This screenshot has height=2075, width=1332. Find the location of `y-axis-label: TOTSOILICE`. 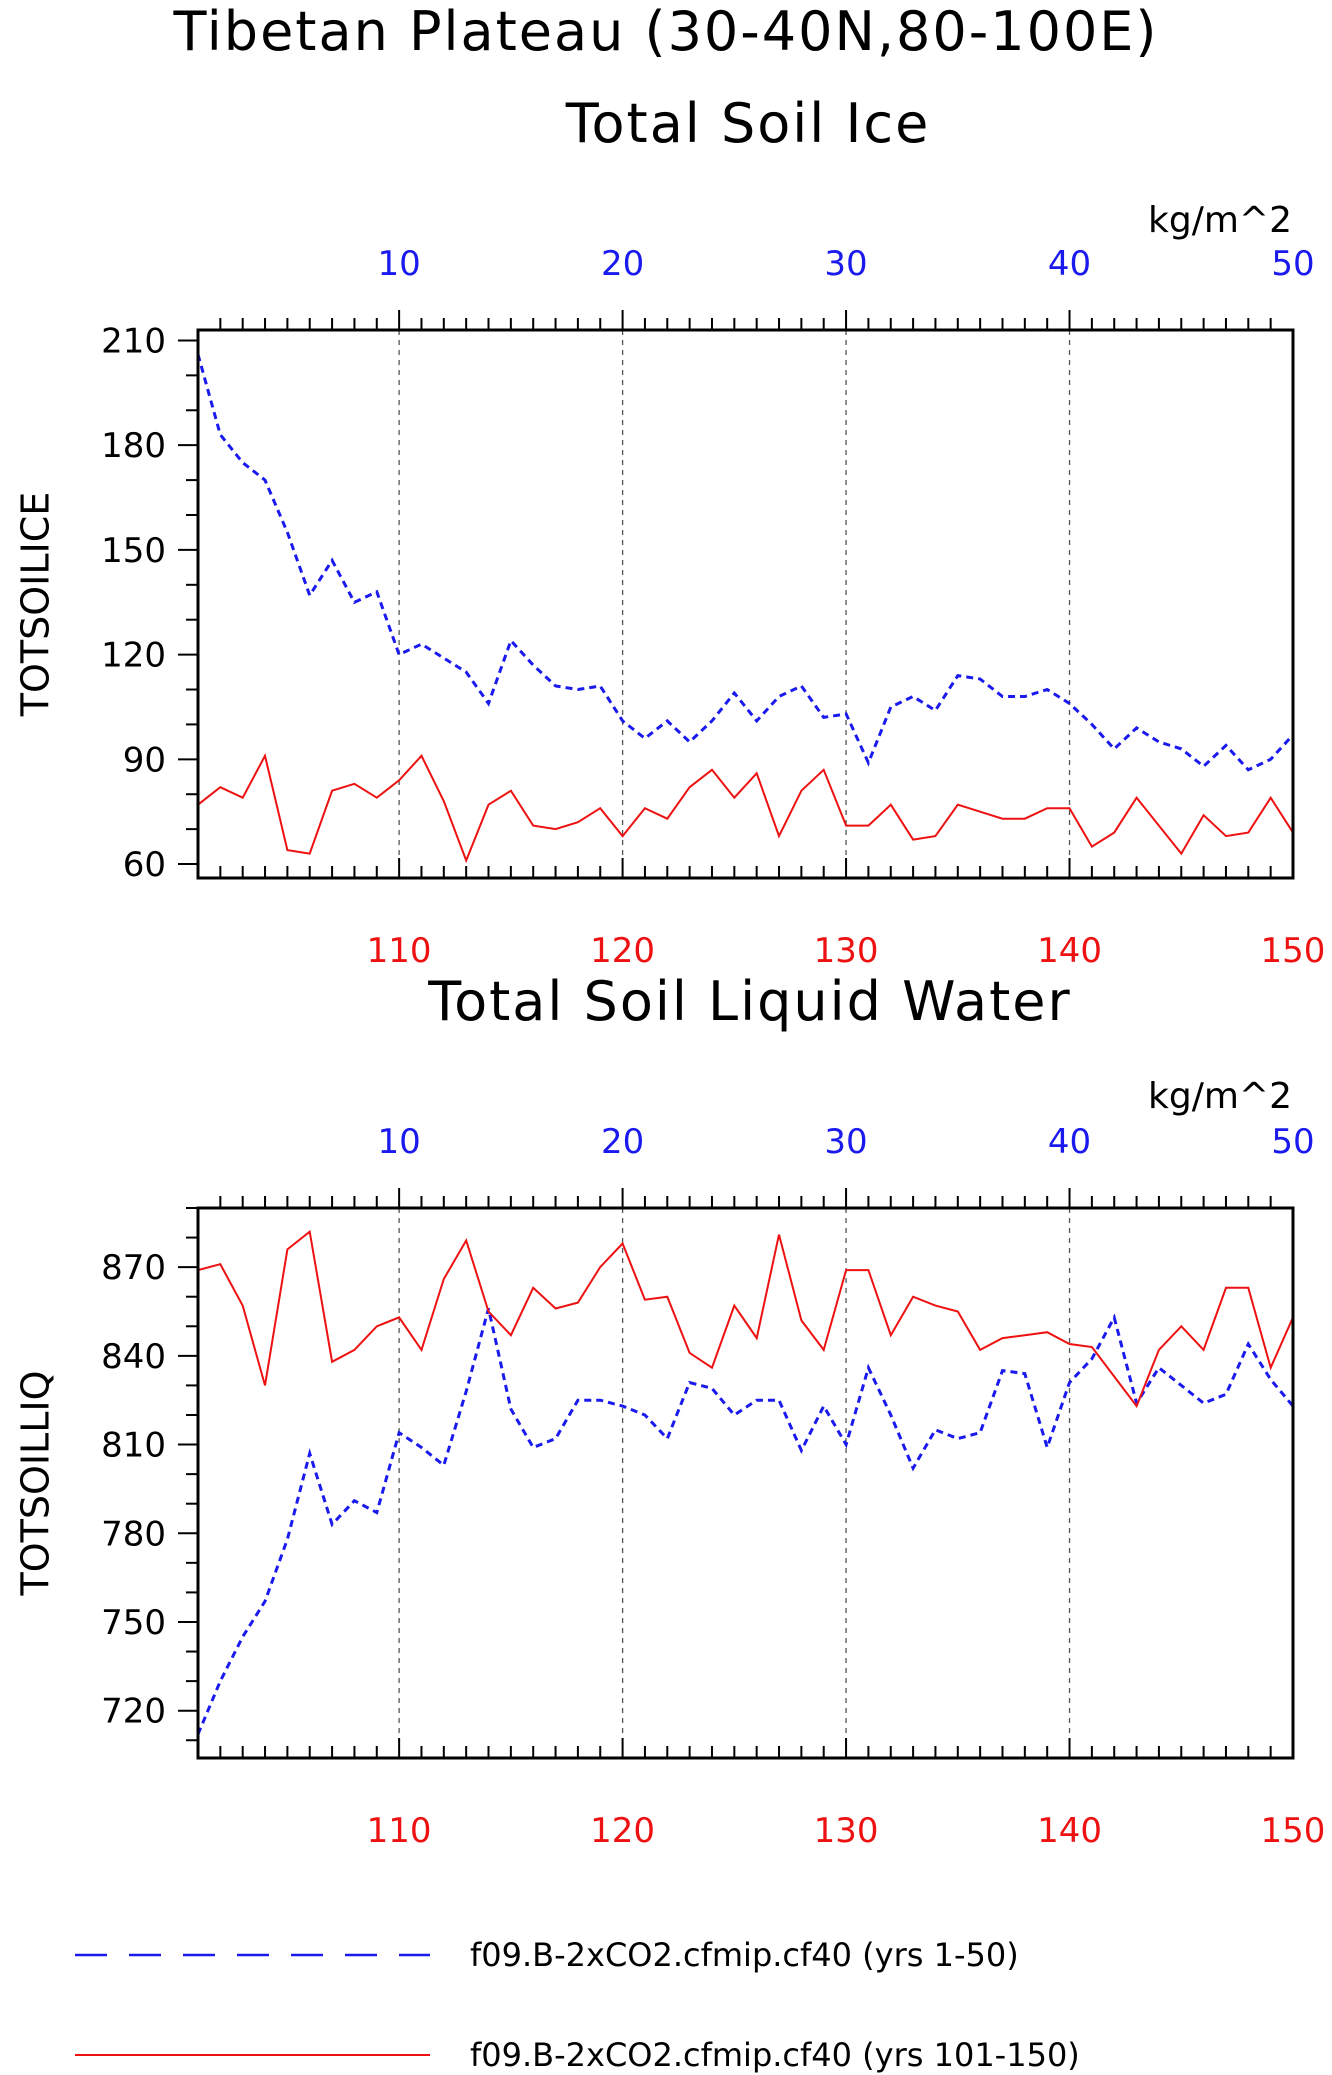

y-axis-label: TOTSOILICE is located at coordinates (36, 605).